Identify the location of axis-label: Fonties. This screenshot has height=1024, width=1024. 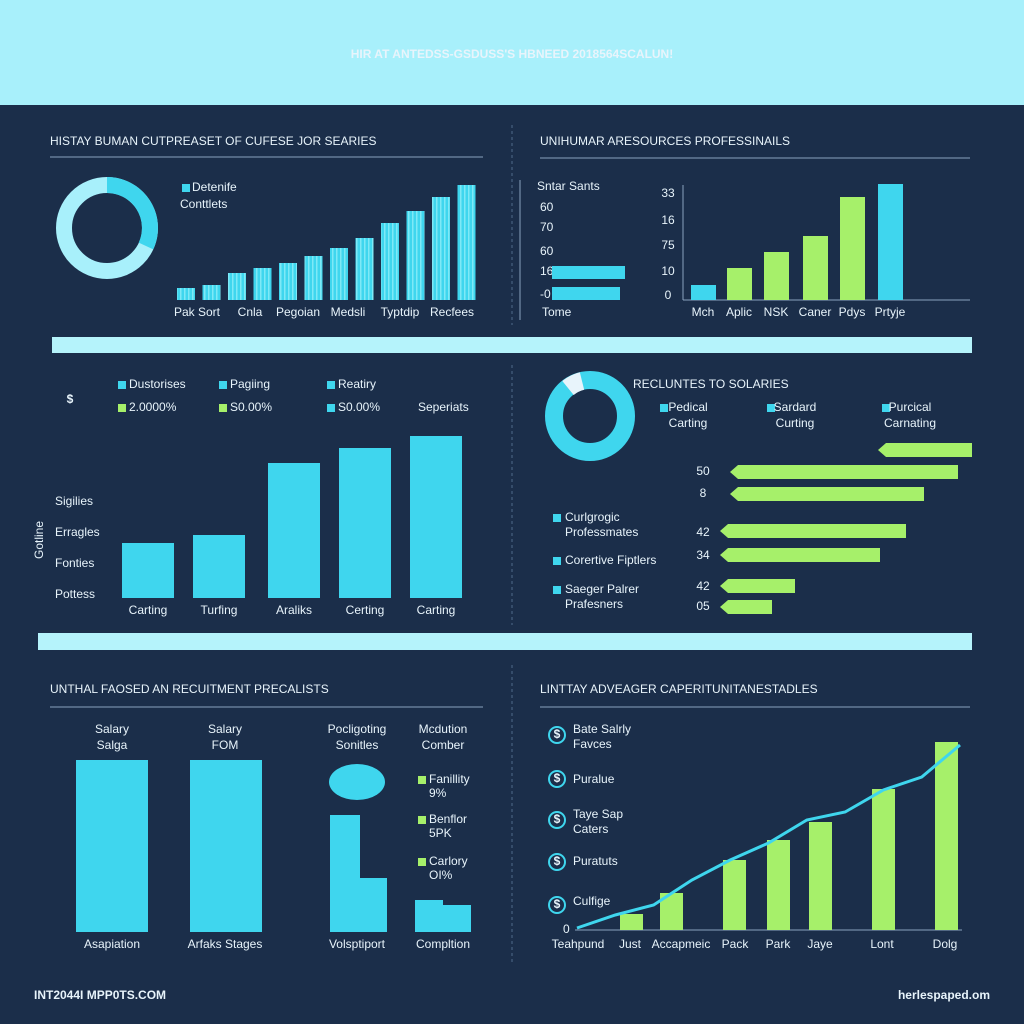
(74, 563).